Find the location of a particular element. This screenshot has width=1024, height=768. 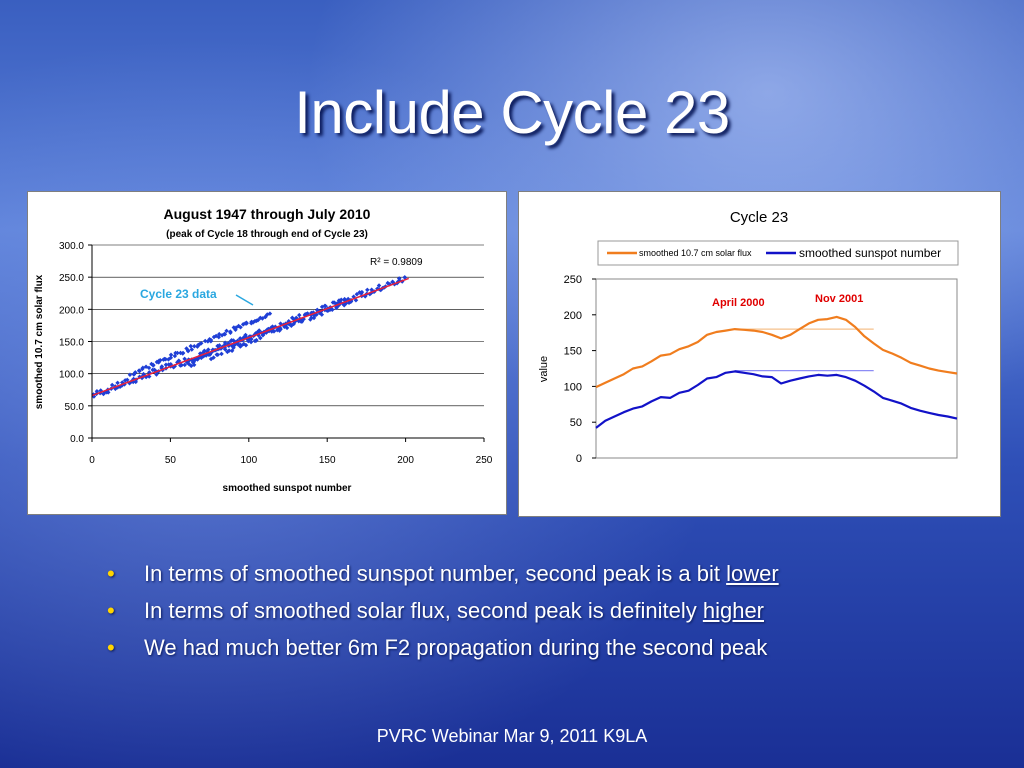

chart-title: Cycle 23 is located at coordinates (759, 217).